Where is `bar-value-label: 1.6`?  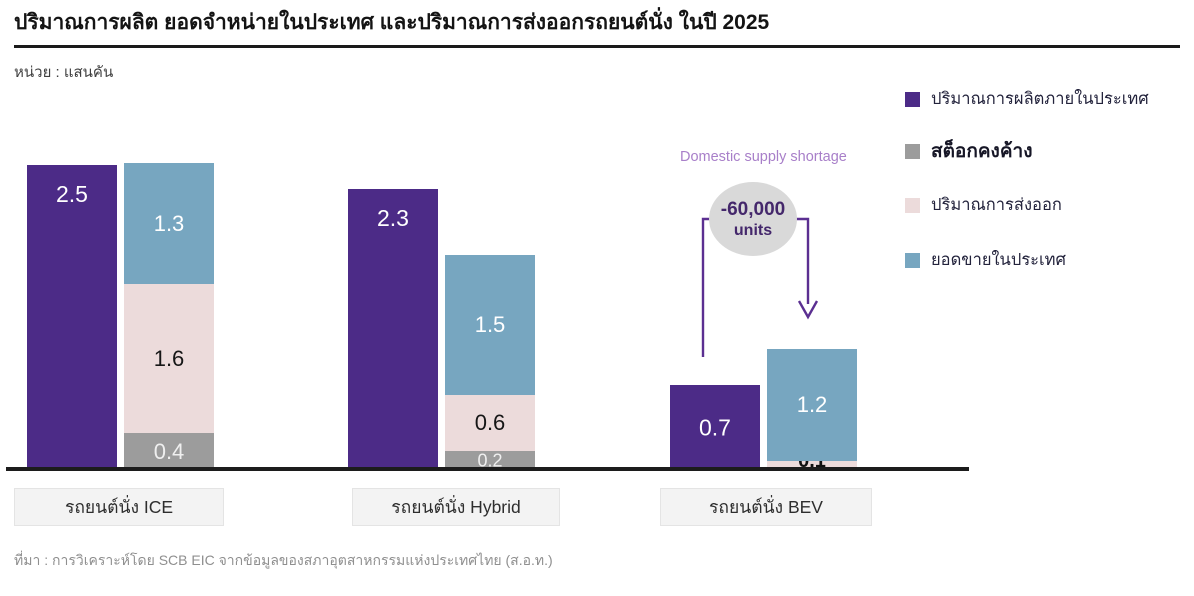 bar-value-label: 1.6 is located at coordinates (169, 358).